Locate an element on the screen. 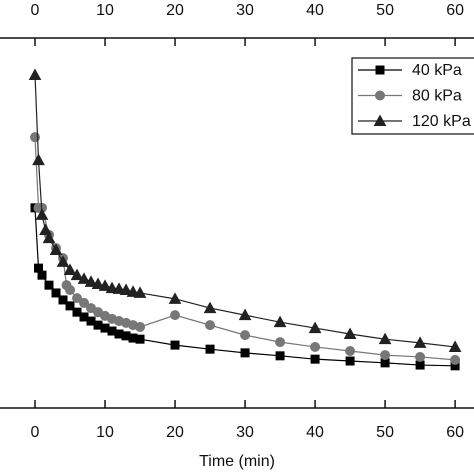 Image resolution: width=474 pixels, height=474 pixels. x-tick-label: 60 is located at coordinates (455, 432).